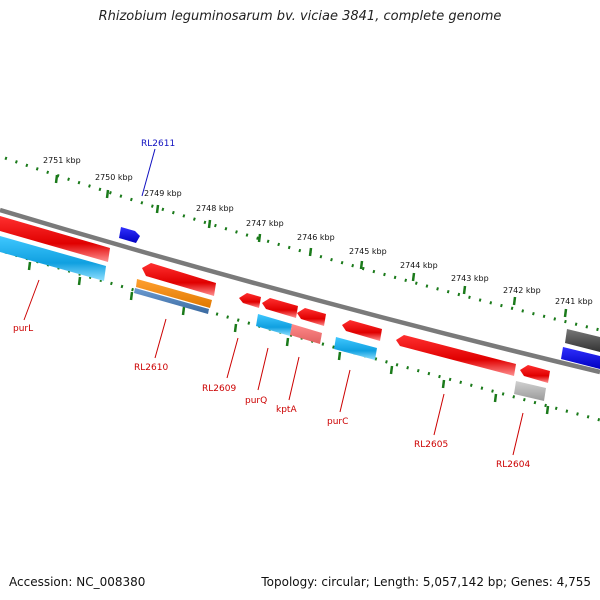  What do you see at coordinates (535, 374) in the screenshot?
I see `gene-RL2604-cds` at bounding box center [535, 374].